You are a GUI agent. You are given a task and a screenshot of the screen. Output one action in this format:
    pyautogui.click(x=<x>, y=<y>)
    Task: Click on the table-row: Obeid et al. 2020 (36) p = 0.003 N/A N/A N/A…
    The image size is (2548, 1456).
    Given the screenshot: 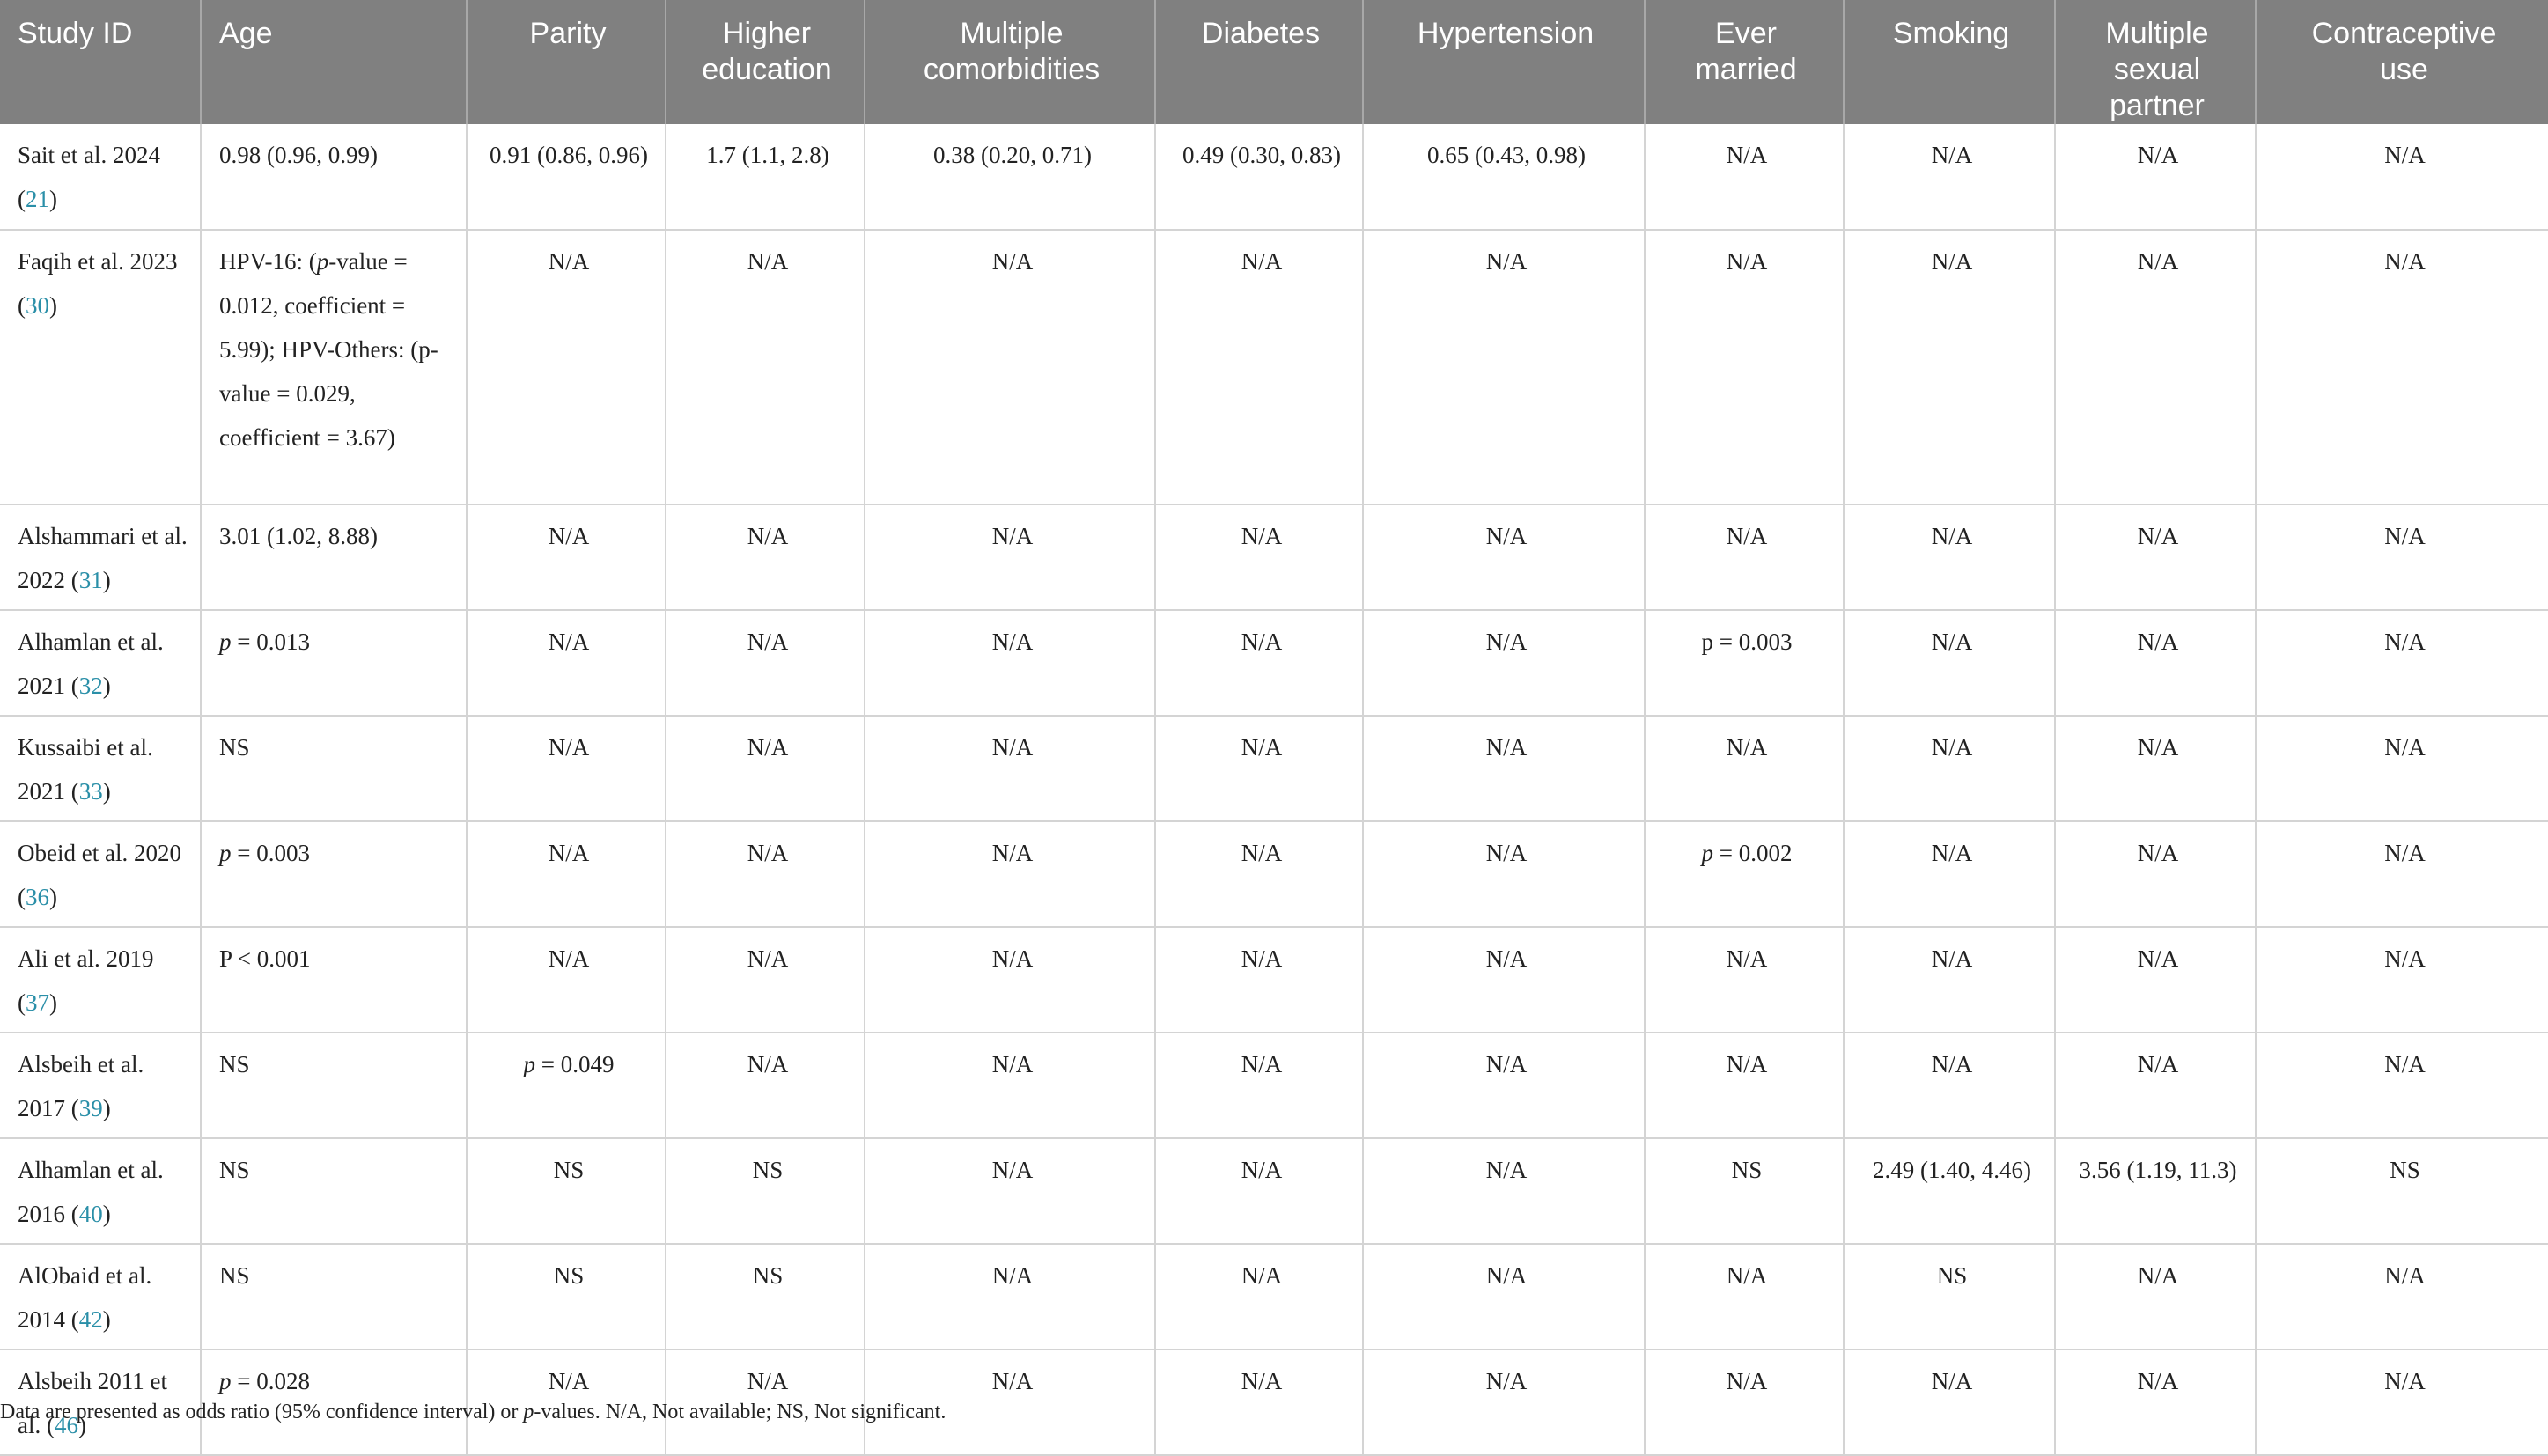 What is the action you would take?
    pyautogui.click(x=1274, y=874)
    